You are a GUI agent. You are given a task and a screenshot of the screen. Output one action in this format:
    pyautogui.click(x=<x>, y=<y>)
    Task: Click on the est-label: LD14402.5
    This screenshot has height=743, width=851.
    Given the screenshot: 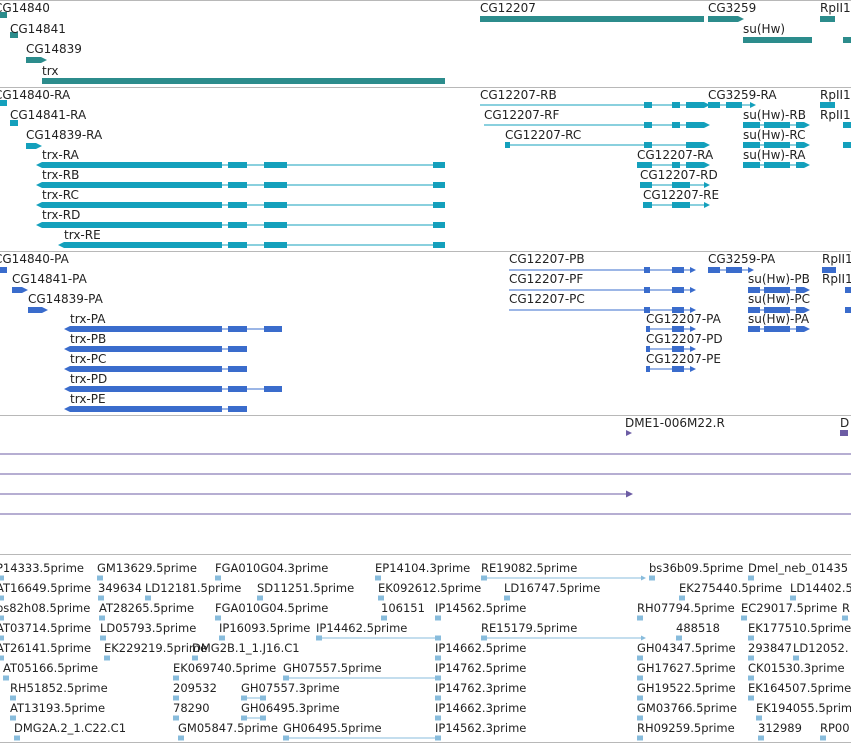 What is the action you would take?
    pyautogui.click(x=820, y=588)
    